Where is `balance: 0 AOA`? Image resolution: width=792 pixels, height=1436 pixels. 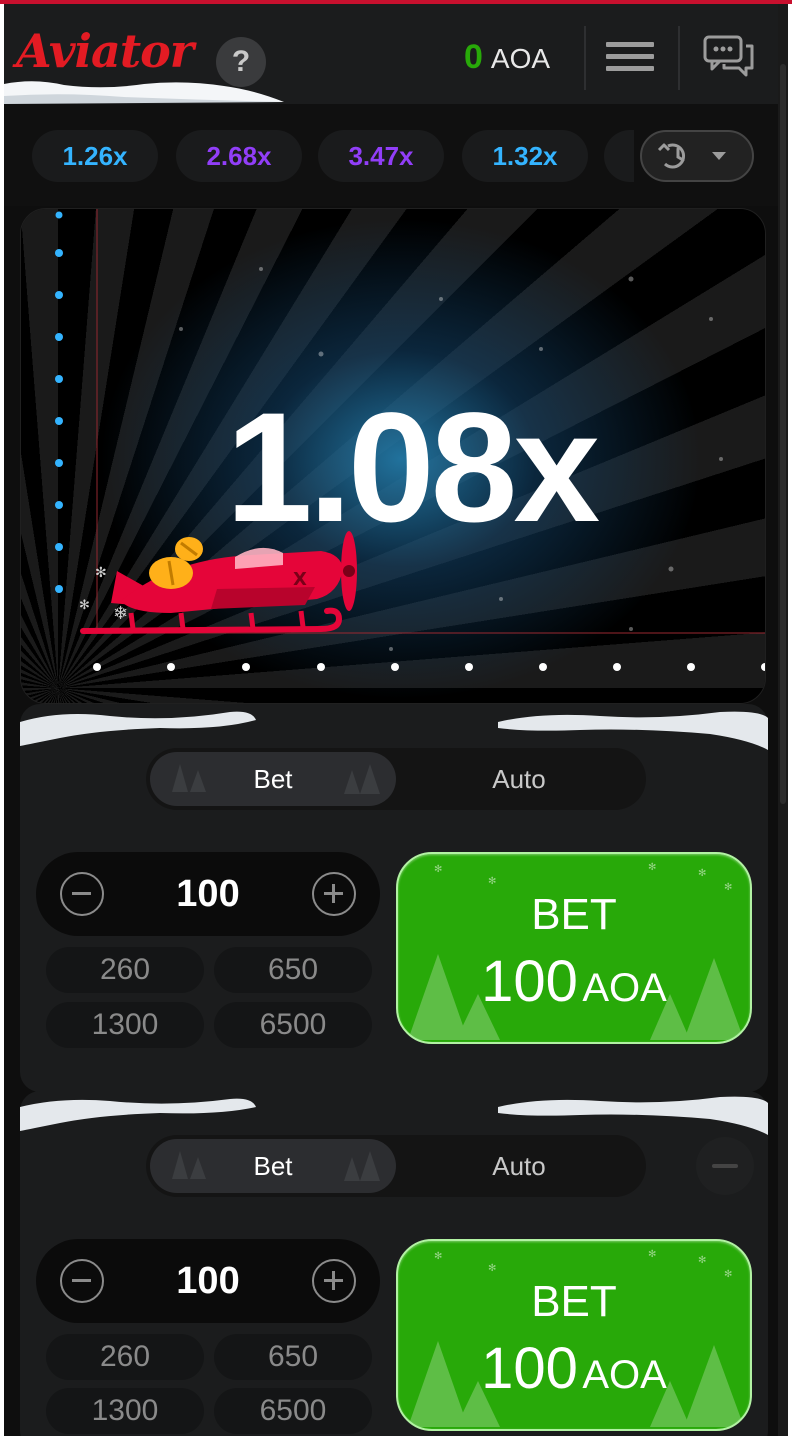 balance: 0 AOA is located at coordinates (507, 58).